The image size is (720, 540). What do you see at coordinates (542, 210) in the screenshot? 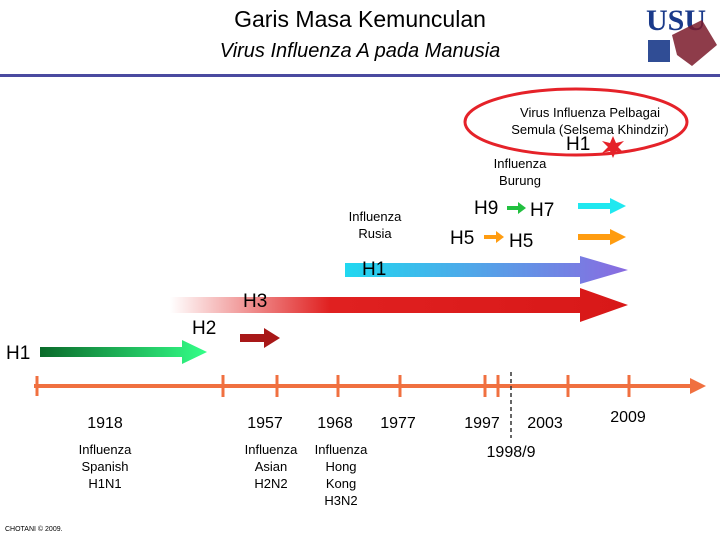
I see `h7-label: H7` at bounding box center [542, 210].